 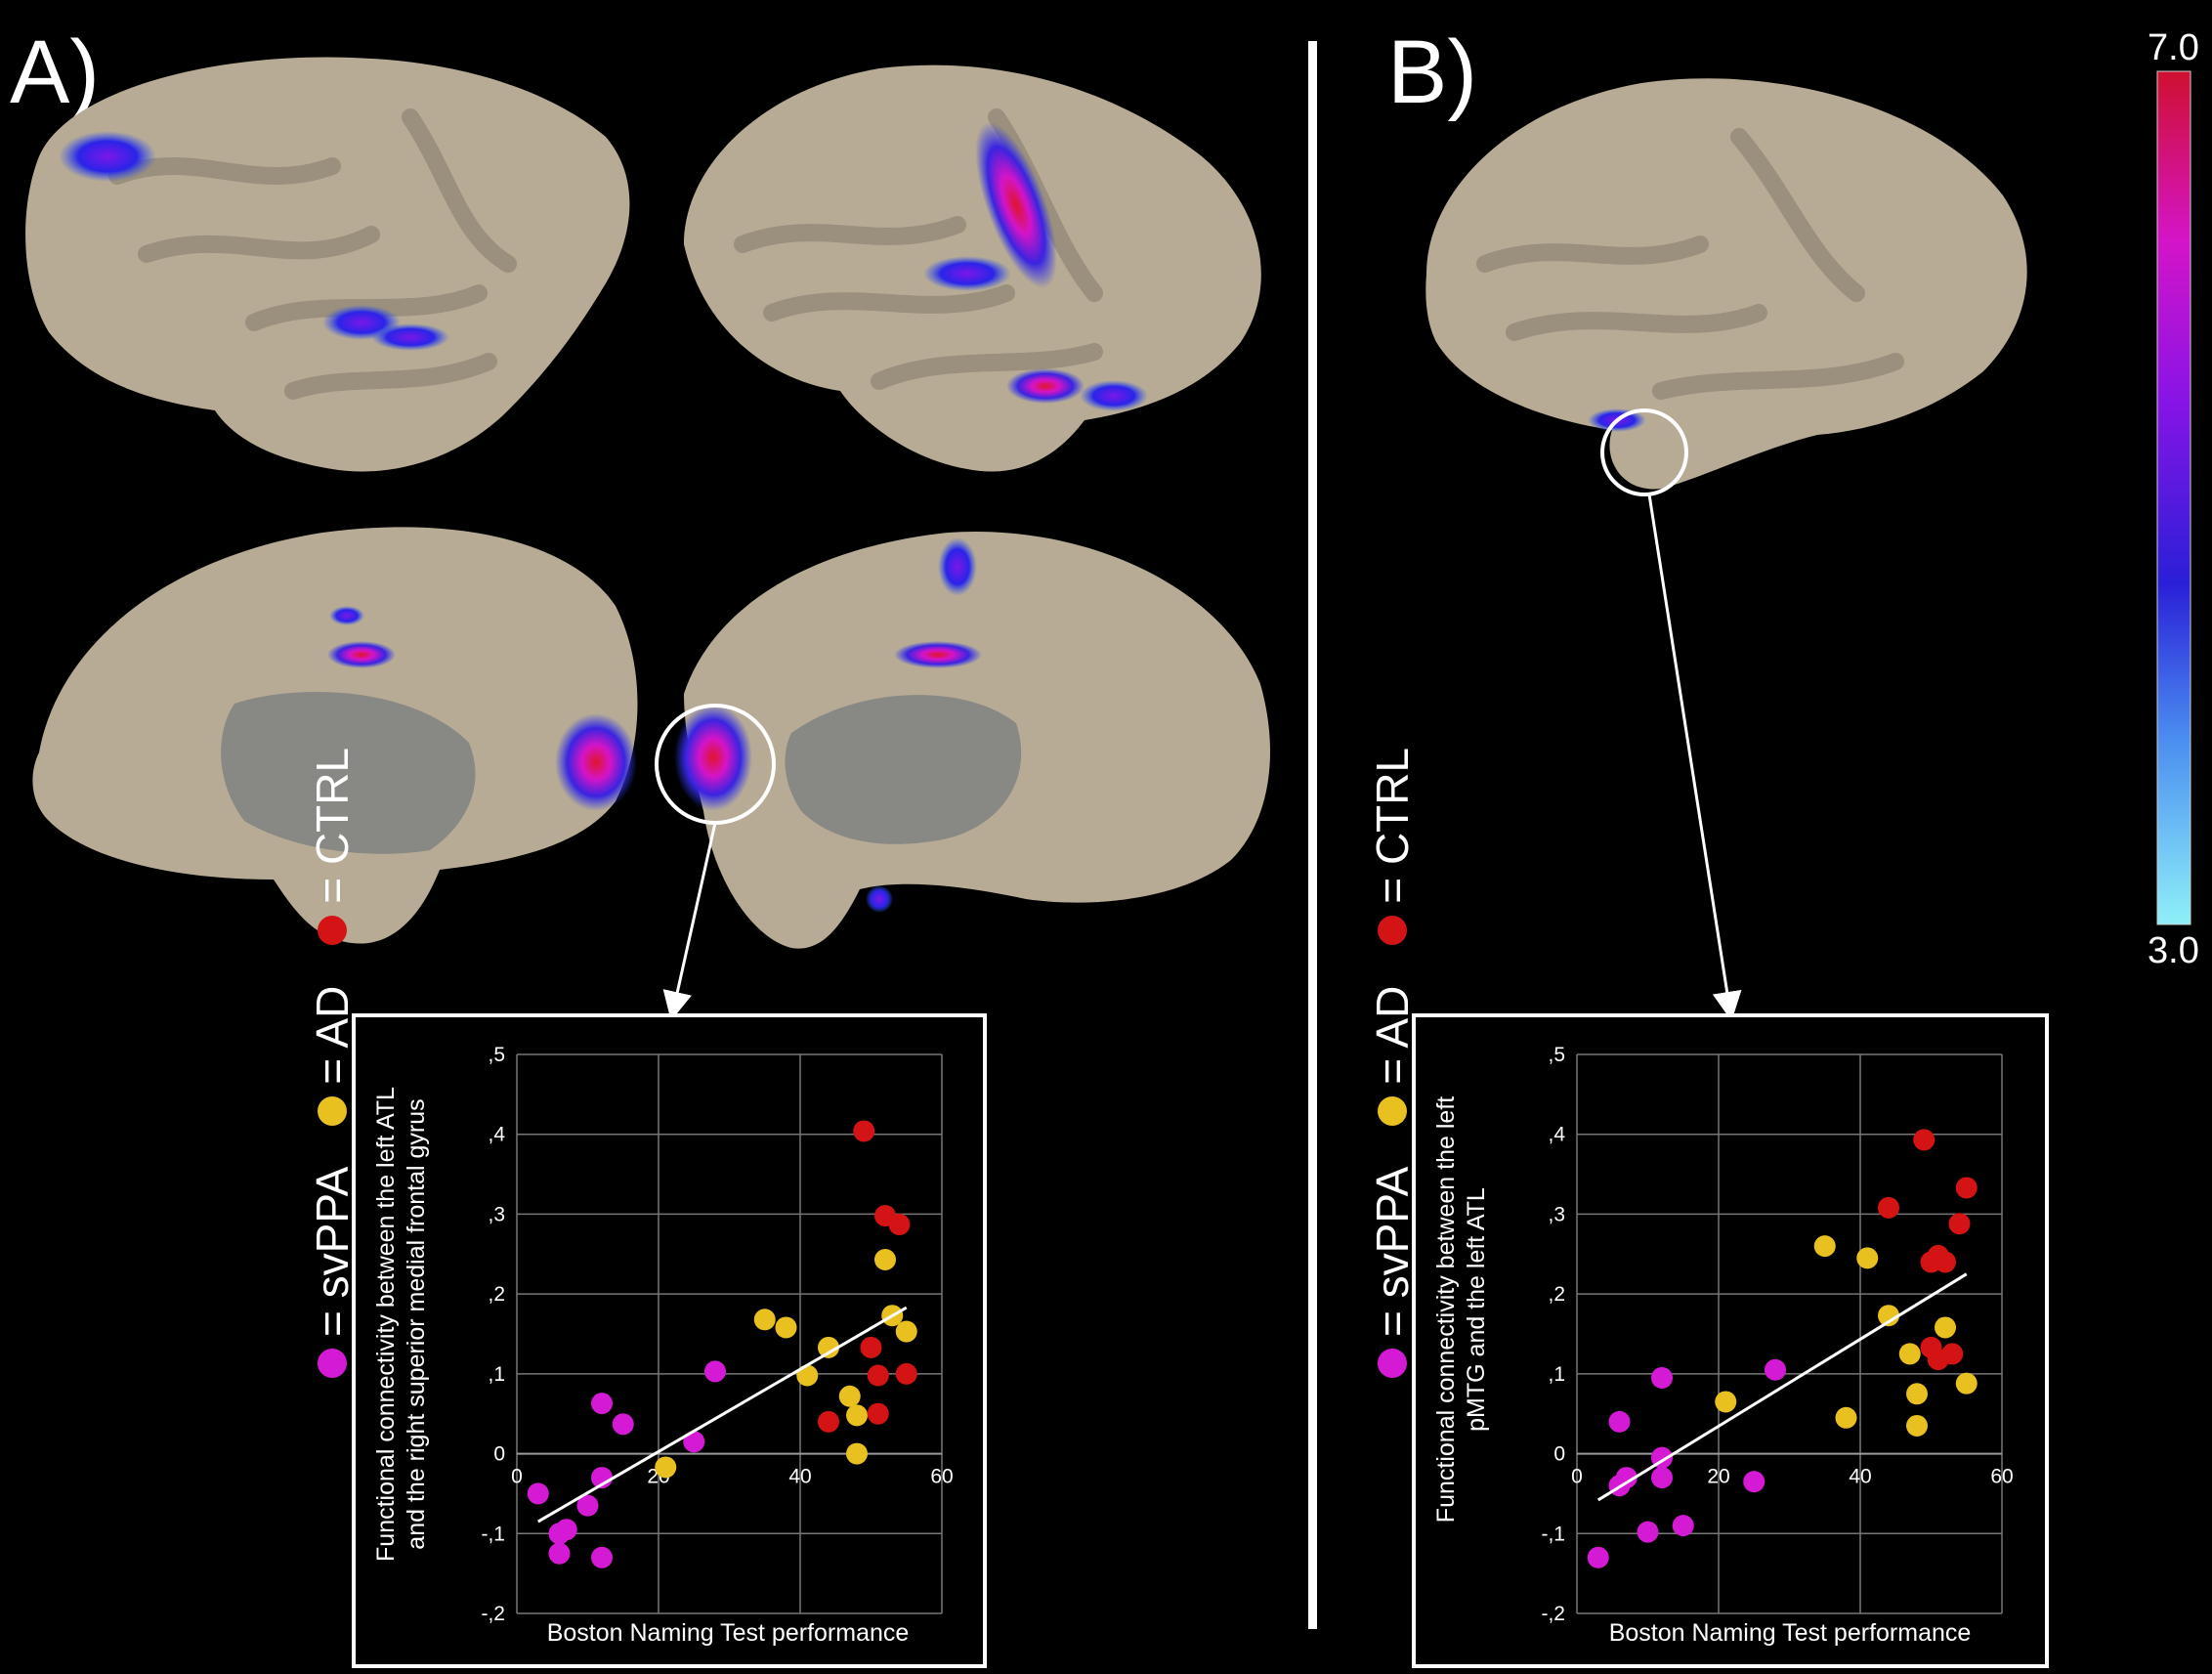 What do you see at coordinates (1577, 1477) in the screenshot?
I see `chart-b-x-tick-label: 0` at bounding box center [1577, 1477].